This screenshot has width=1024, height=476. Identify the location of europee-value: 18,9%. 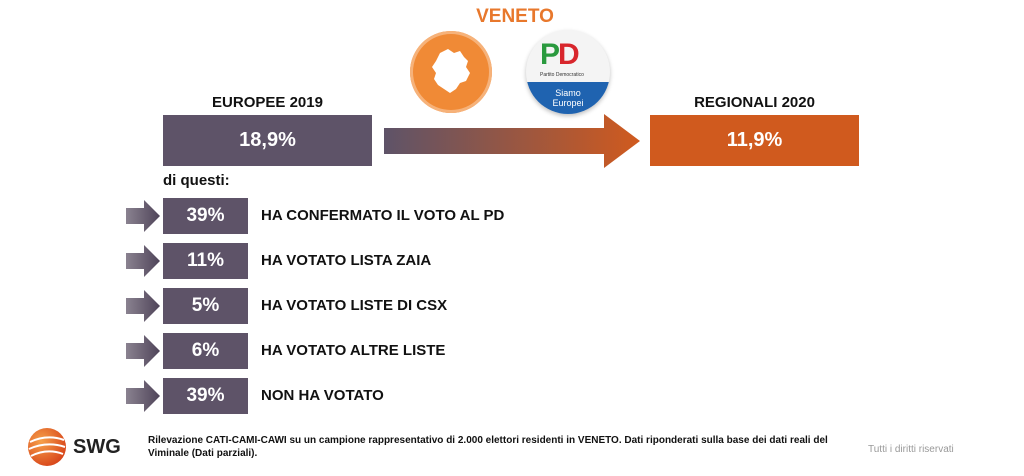
(267, 140).